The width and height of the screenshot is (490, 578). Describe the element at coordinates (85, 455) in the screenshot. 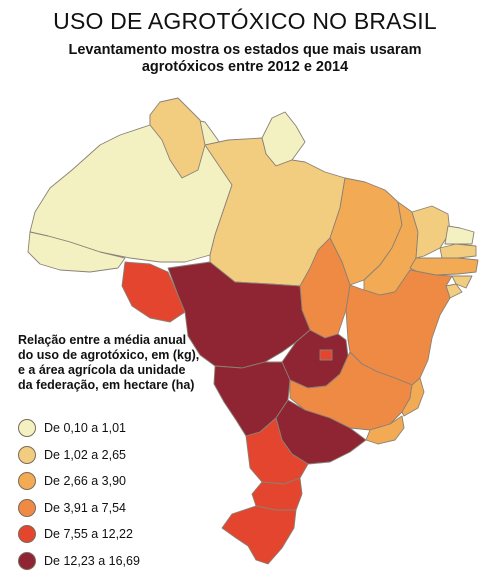

I see `legend-label: De 1,02 a 2,65` at that location.